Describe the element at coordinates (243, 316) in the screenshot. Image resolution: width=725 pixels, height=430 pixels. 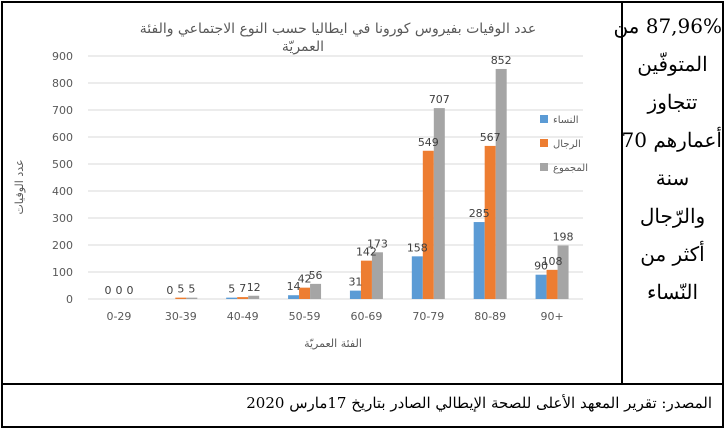
I see `x-tick-label: 40-49` at that location.